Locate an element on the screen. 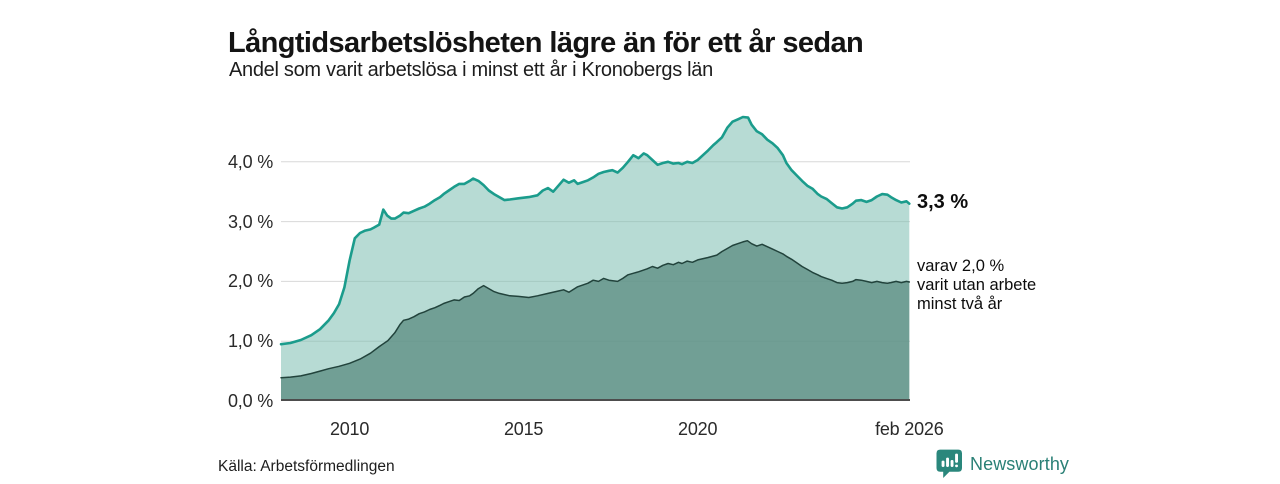 The width and height of the screenshot is (1280, 484). line-series-two-plus-years is located at coordinates (595, 309).